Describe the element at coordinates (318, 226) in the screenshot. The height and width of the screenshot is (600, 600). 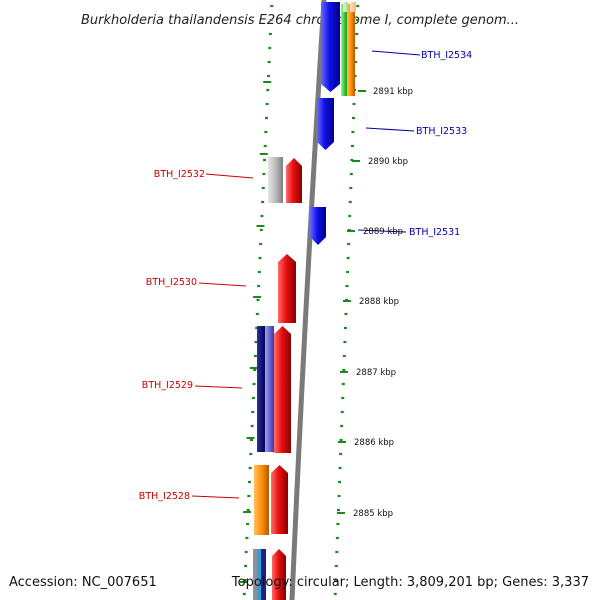
I see `gene-arrow-bth-i2531` at that location.